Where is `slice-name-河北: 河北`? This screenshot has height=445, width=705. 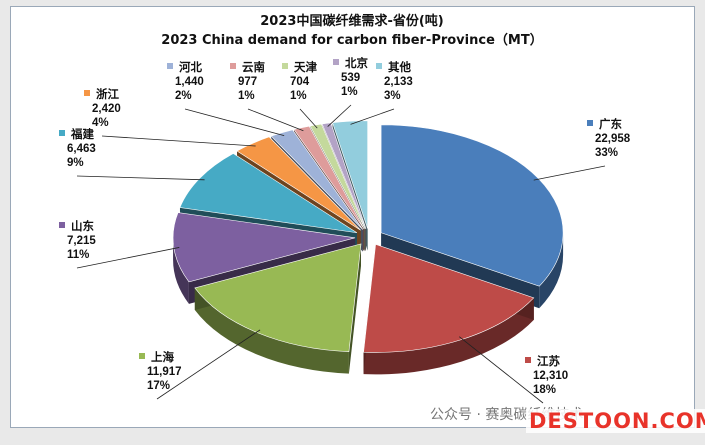
slice-name-河北: 河北 is located at coordinates (190, 67).